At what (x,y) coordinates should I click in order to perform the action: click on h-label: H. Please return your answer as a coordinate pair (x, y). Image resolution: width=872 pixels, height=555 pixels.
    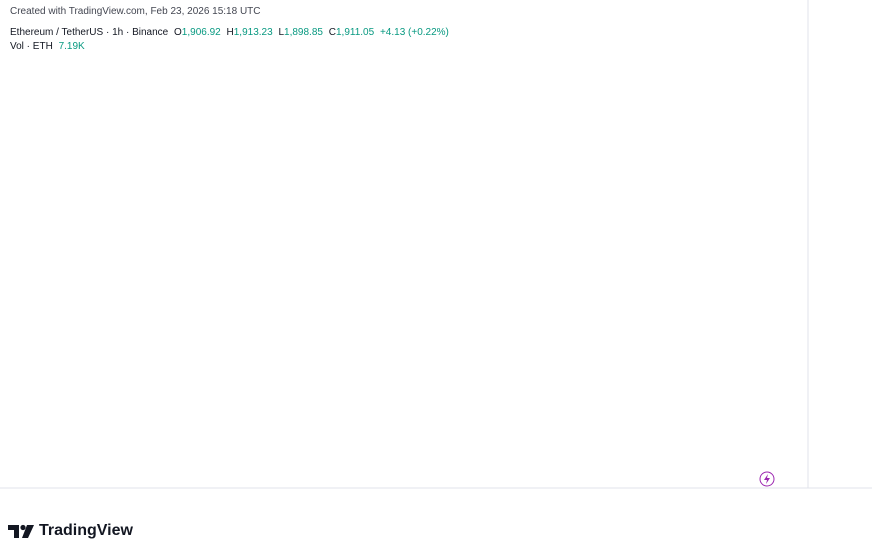
    Looking at the image, I should click on (230, 32).